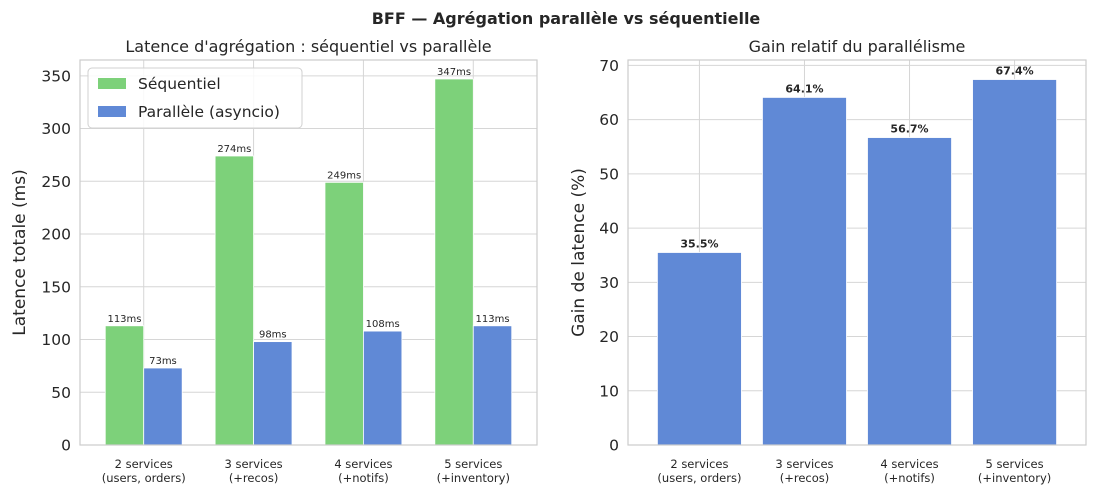 The width and height of the screenshot is (1096, 496). Describe the element at coordinates (344, 175) in the screenshot. I see `data-label: 249ms` at that location.